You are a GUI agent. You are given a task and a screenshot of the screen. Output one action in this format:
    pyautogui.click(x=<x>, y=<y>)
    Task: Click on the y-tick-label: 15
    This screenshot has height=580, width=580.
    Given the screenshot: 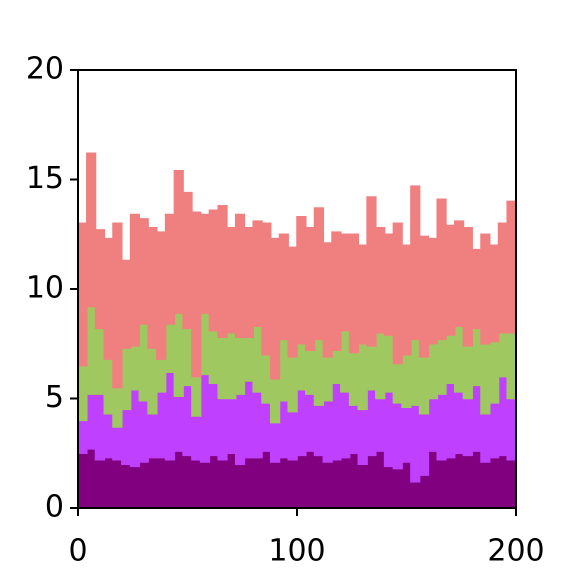 What is the action you would take?
    pyautogui.click(x=45, y=178)
    